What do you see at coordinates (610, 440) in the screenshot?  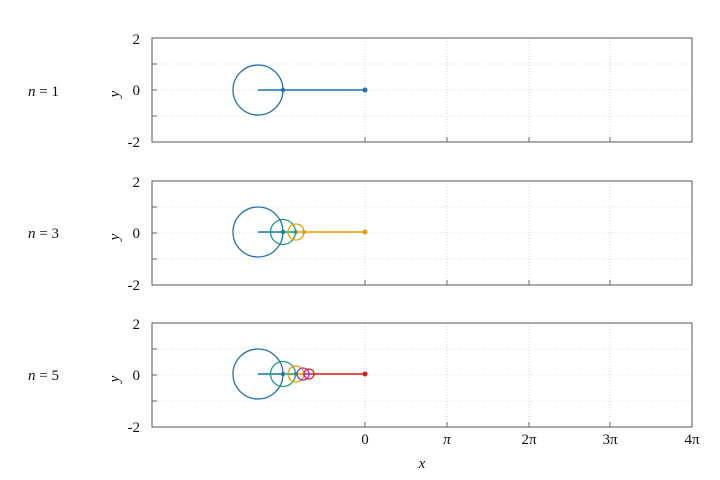 I see `svg-text: 3π` at bounding box center [610, 440].